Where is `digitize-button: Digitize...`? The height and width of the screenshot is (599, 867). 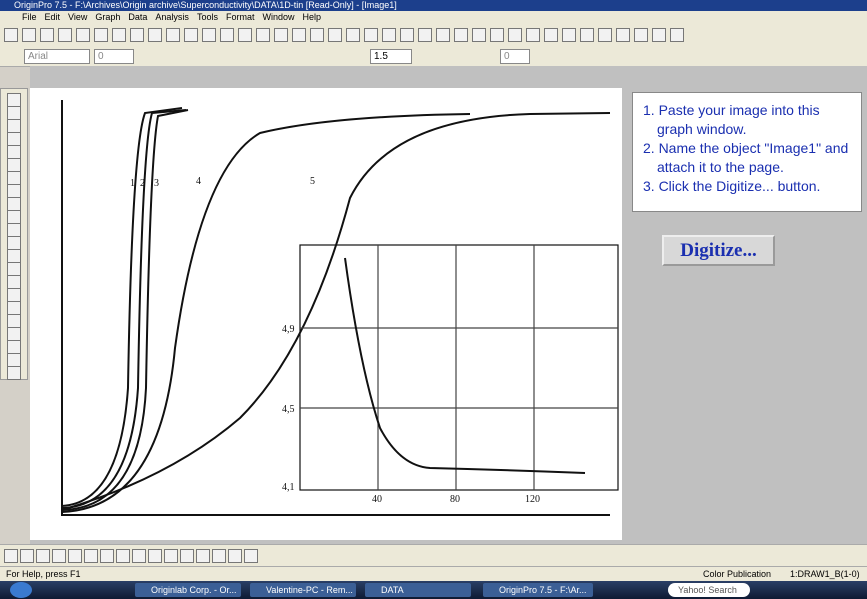 digitize-button: Digitize... is located at coordinates (718, 250).